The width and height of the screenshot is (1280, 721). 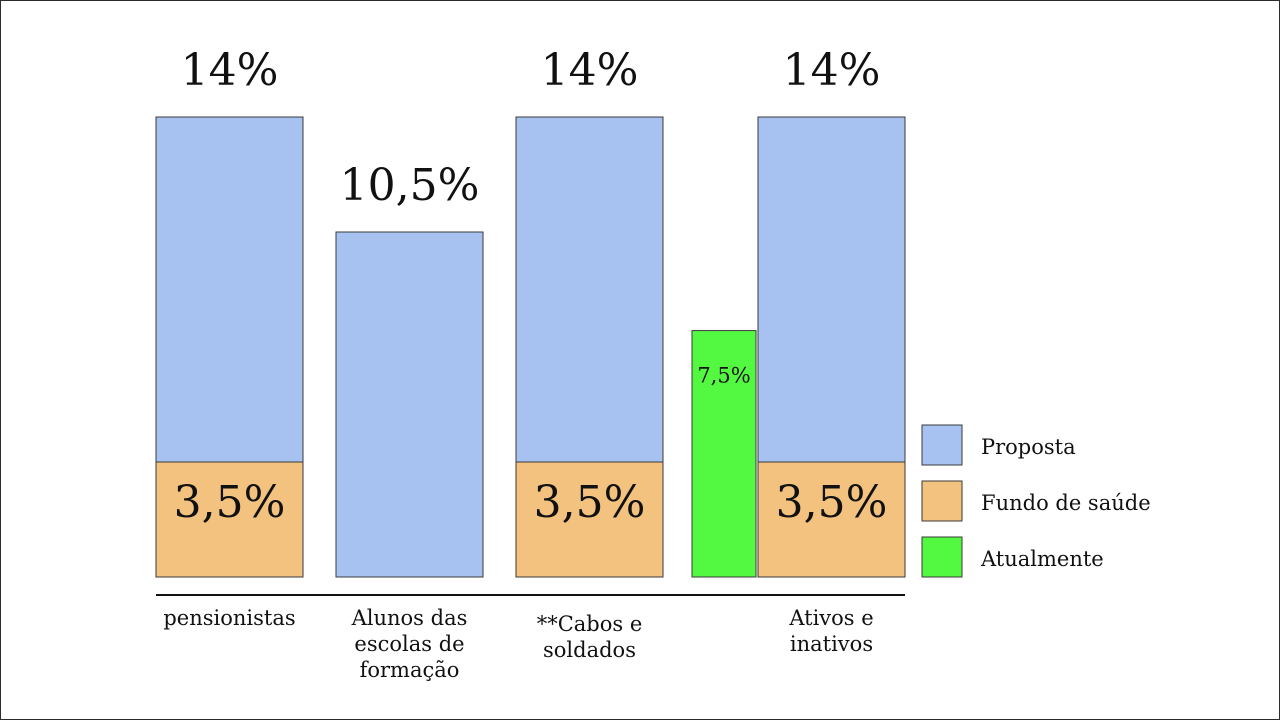 I want to click on category-label-0: pensionistas, so click(x=229, y=618).